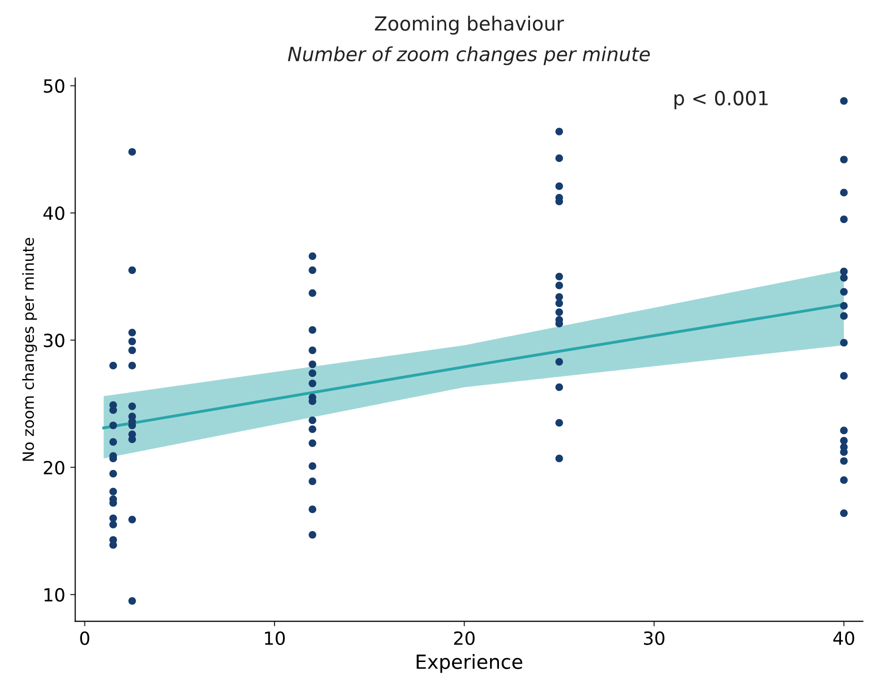 The image size is (885, 679). I want to click on y-tick-label: 30, so click(54, 341).